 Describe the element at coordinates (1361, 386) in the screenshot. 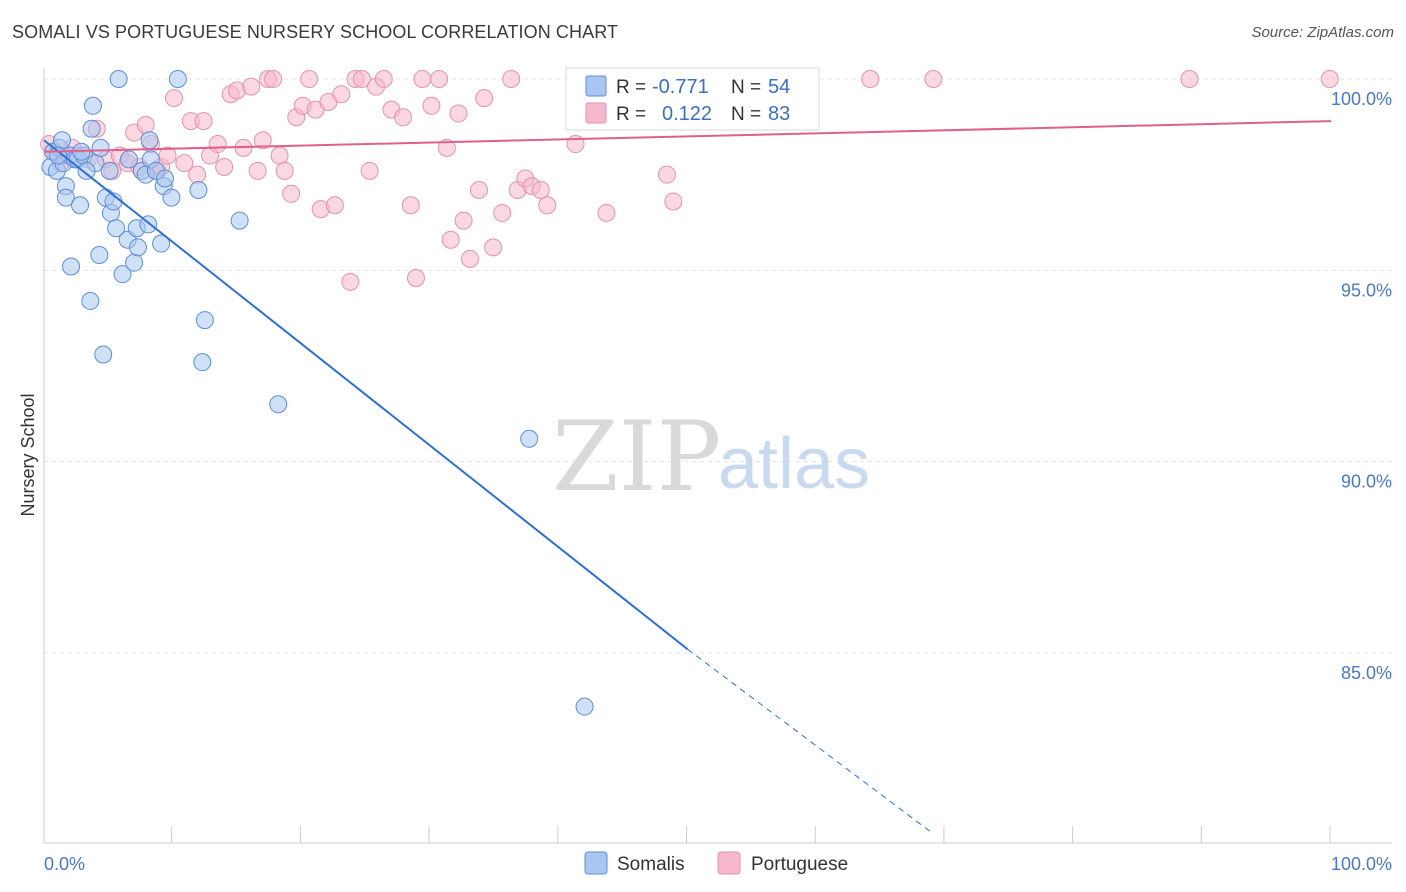

I see `y-tick-labels: 100.0% 95.0% 90.0% 85.0%` at that location.